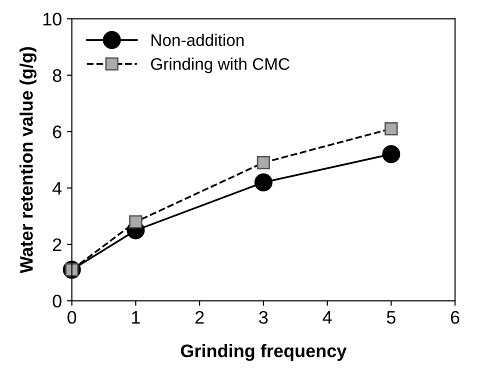  What do you see at coordinates (327, 317) in the screenshot?
I see `x-tick-label: 4` at bounding box center [327, 317].